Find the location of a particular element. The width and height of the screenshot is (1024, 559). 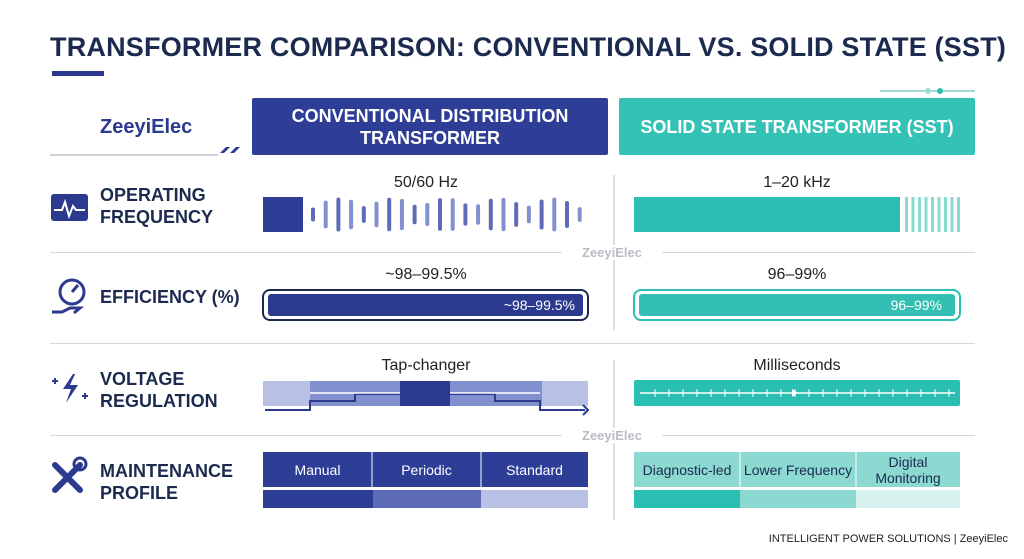

row-label: OPERATING FREQUENCY is located at coordinates (157, 206).